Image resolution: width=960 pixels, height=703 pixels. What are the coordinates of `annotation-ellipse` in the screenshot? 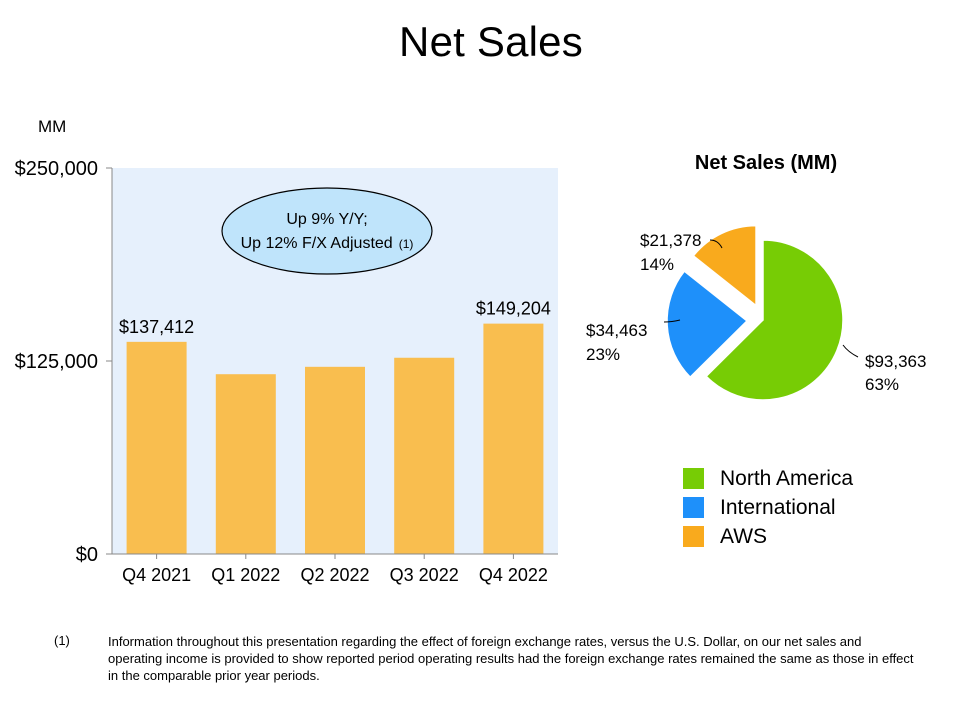 It's located at (327, 231).